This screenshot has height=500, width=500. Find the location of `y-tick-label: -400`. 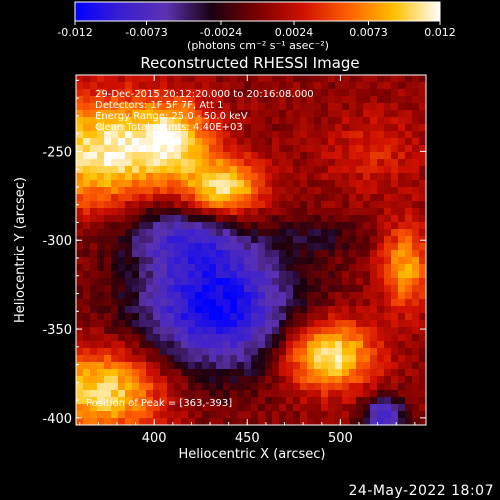

y-tick-label: -400 is located at coordinates (57, 419).